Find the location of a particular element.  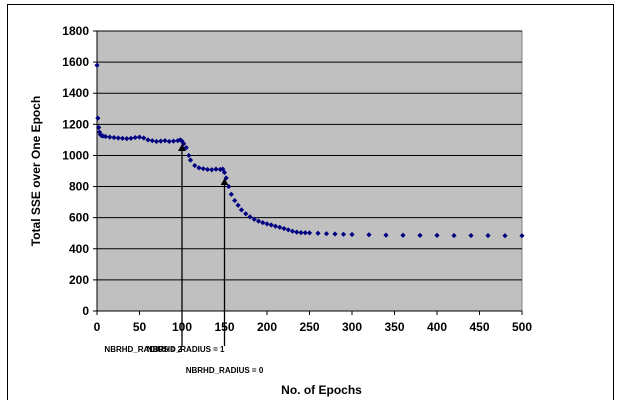

y-tick-label-1200: 1200 is located at coordinates (75, 124).